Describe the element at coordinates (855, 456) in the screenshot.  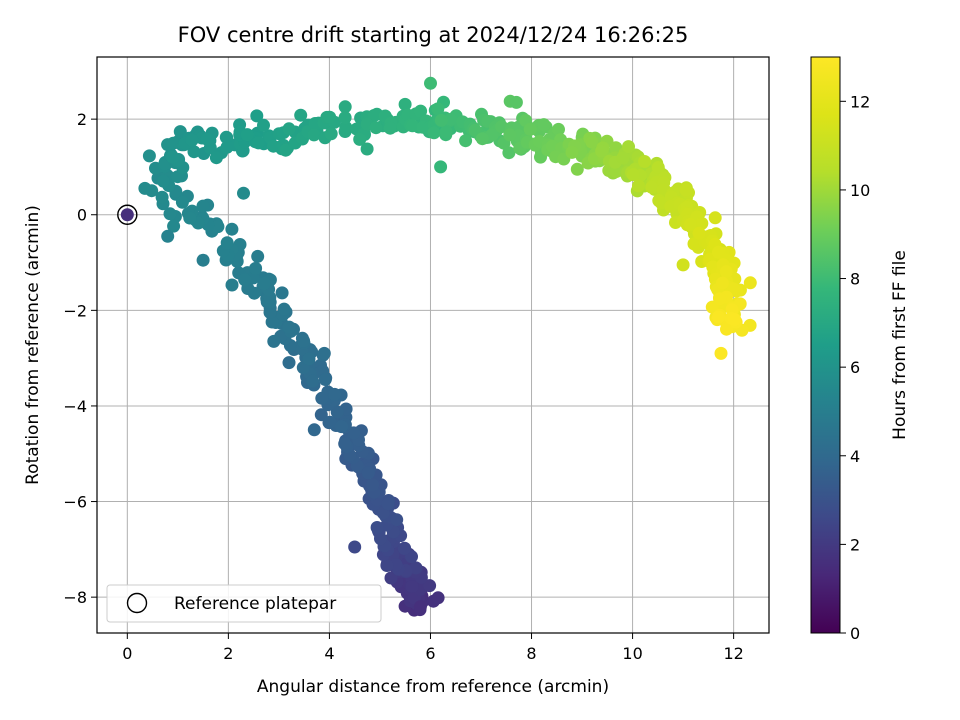
I see `colorbar-tick-label: 4` at that location.